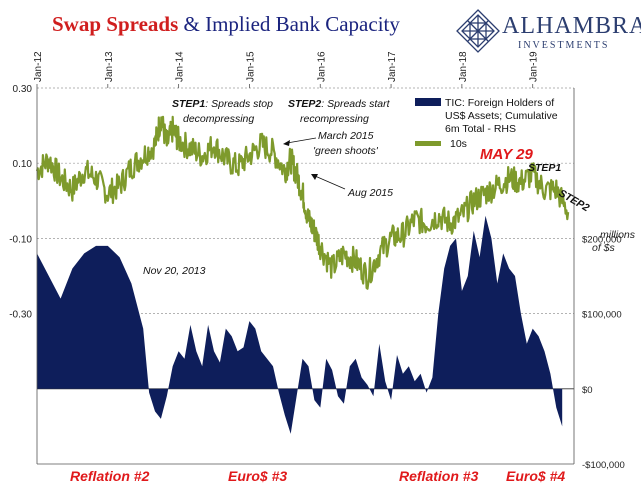 This screenshot has height=501, width=641. Describe the element at coordinates (370, 193) in the screenshot. I see `annotation-aug-2015: Aug 2015` at that location.